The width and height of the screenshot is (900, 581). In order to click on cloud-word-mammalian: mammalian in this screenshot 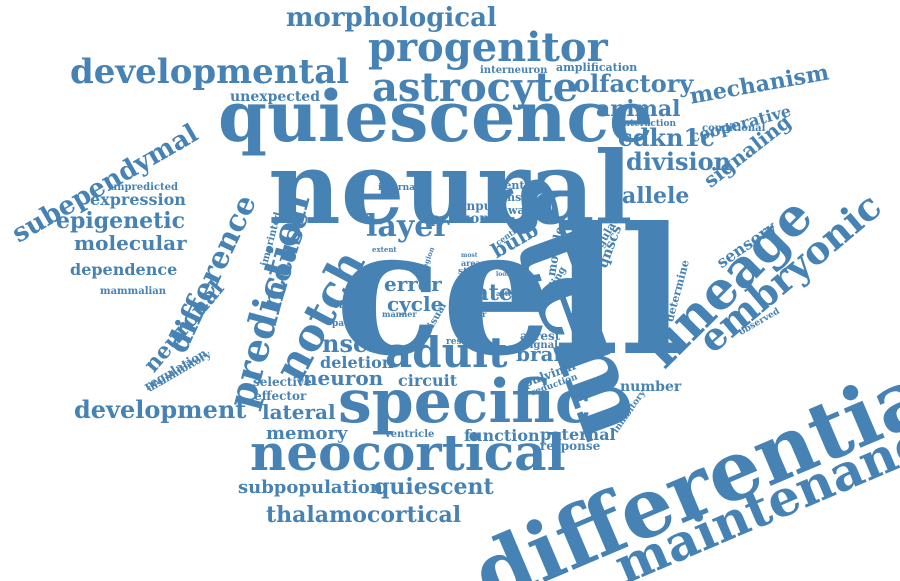, I will do `click(133, 291)`.